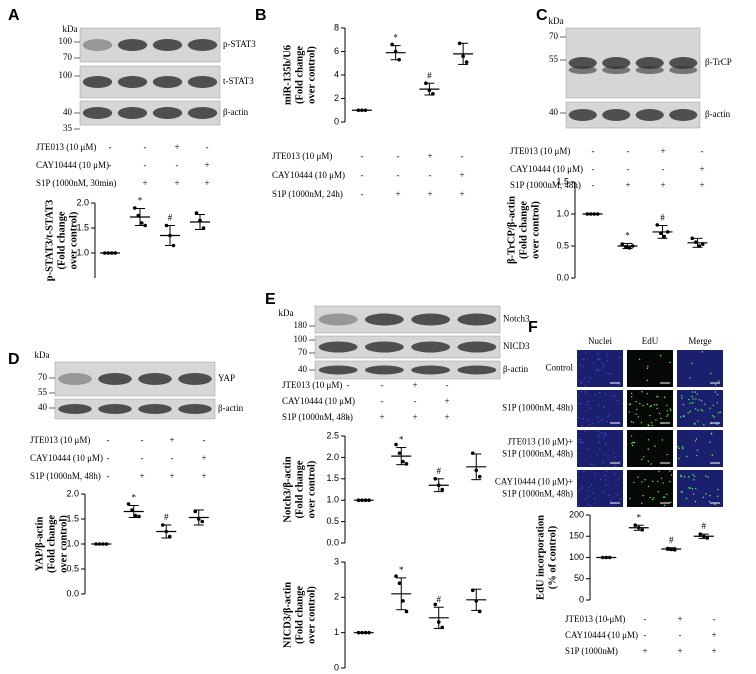 This screenshot has width=756, height=674. What do you see at coordinates (239, 44) in the screenshot?
I see `blot-name: p-STAT3` at bounding box center [239, 44].